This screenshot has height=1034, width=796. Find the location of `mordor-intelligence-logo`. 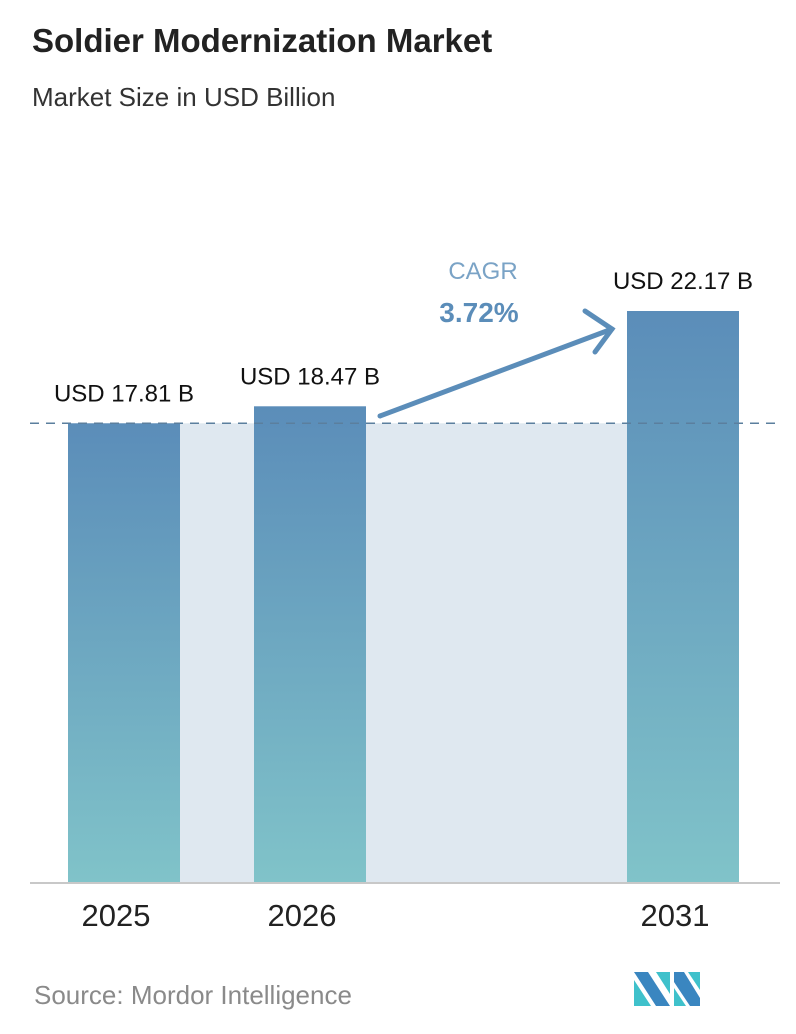

mordor-intelligence-logo is located at coordinates (667, 989).